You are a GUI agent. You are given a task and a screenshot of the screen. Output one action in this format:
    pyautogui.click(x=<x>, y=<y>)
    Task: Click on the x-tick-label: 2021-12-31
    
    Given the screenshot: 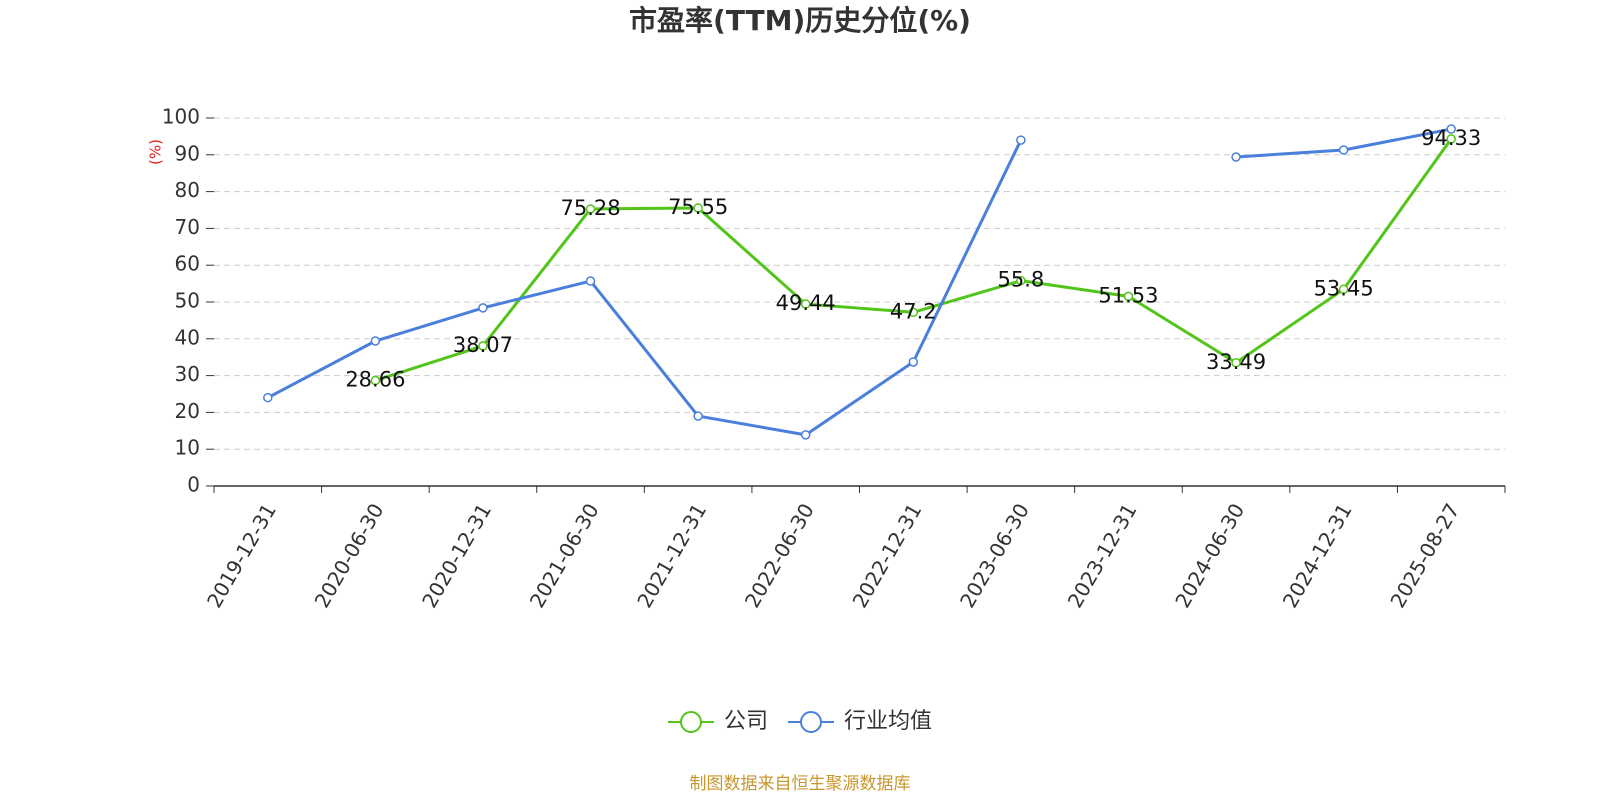 What is the action you would take?
    pyautogui.click(x=671, y=555)
    